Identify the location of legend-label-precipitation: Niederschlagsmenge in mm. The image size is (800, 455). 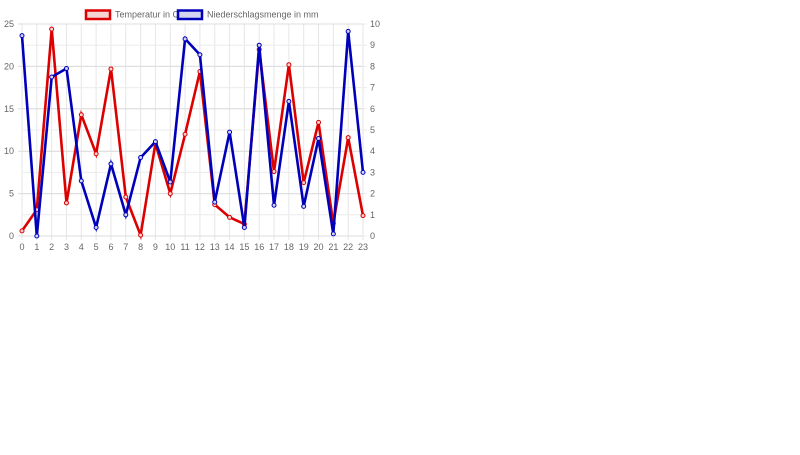
(263, 15).